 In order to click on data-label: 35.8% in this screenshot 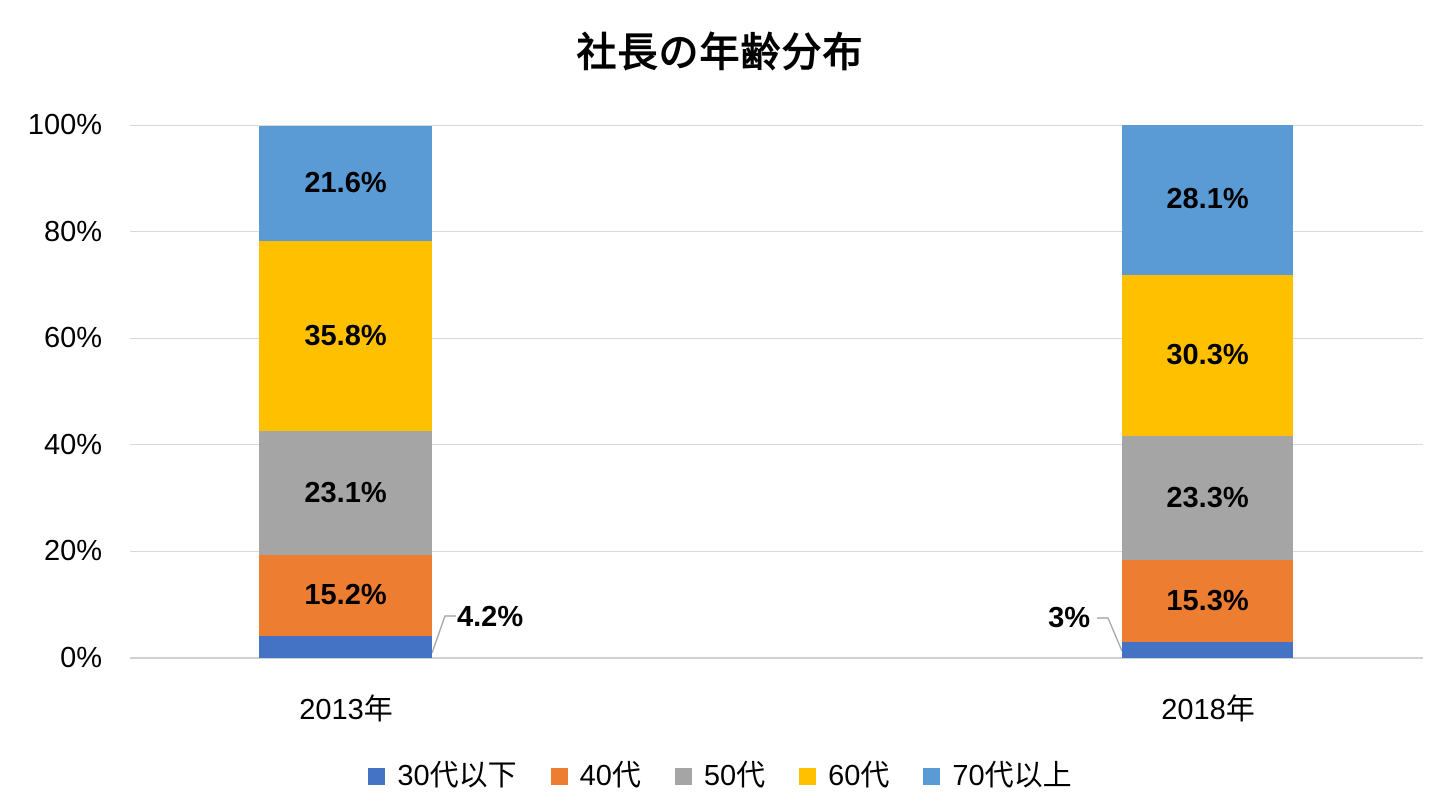, I will do `click(345, 335)`.